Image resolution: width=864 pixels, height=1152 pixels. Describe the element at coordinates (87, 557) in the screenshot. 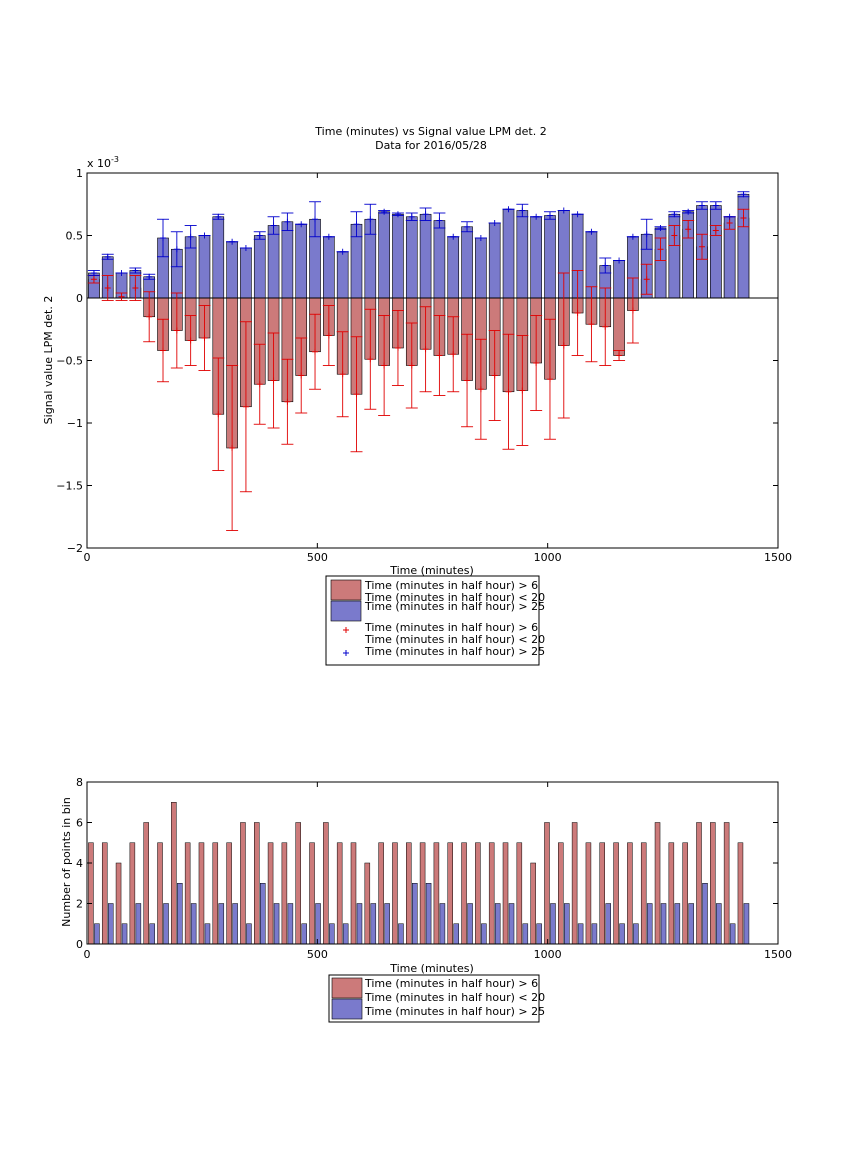

I see `xtick-label-0: 0` at that location.